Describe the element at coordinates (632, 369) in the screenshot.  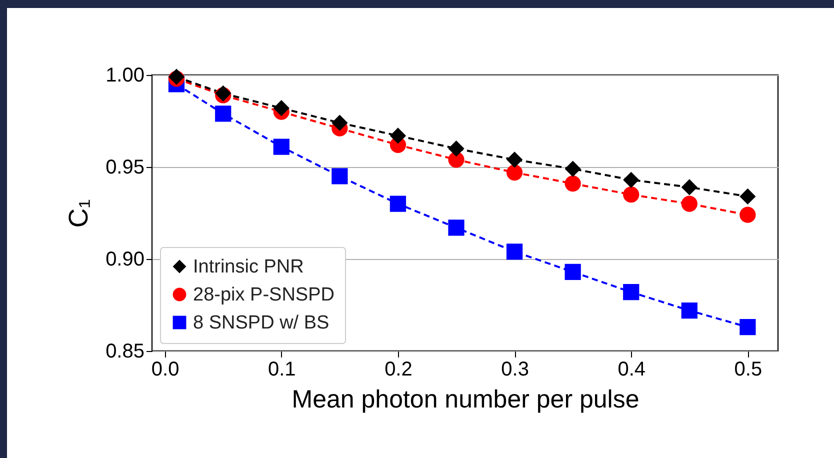
I see `x-tick-label: 0.4` at that location.